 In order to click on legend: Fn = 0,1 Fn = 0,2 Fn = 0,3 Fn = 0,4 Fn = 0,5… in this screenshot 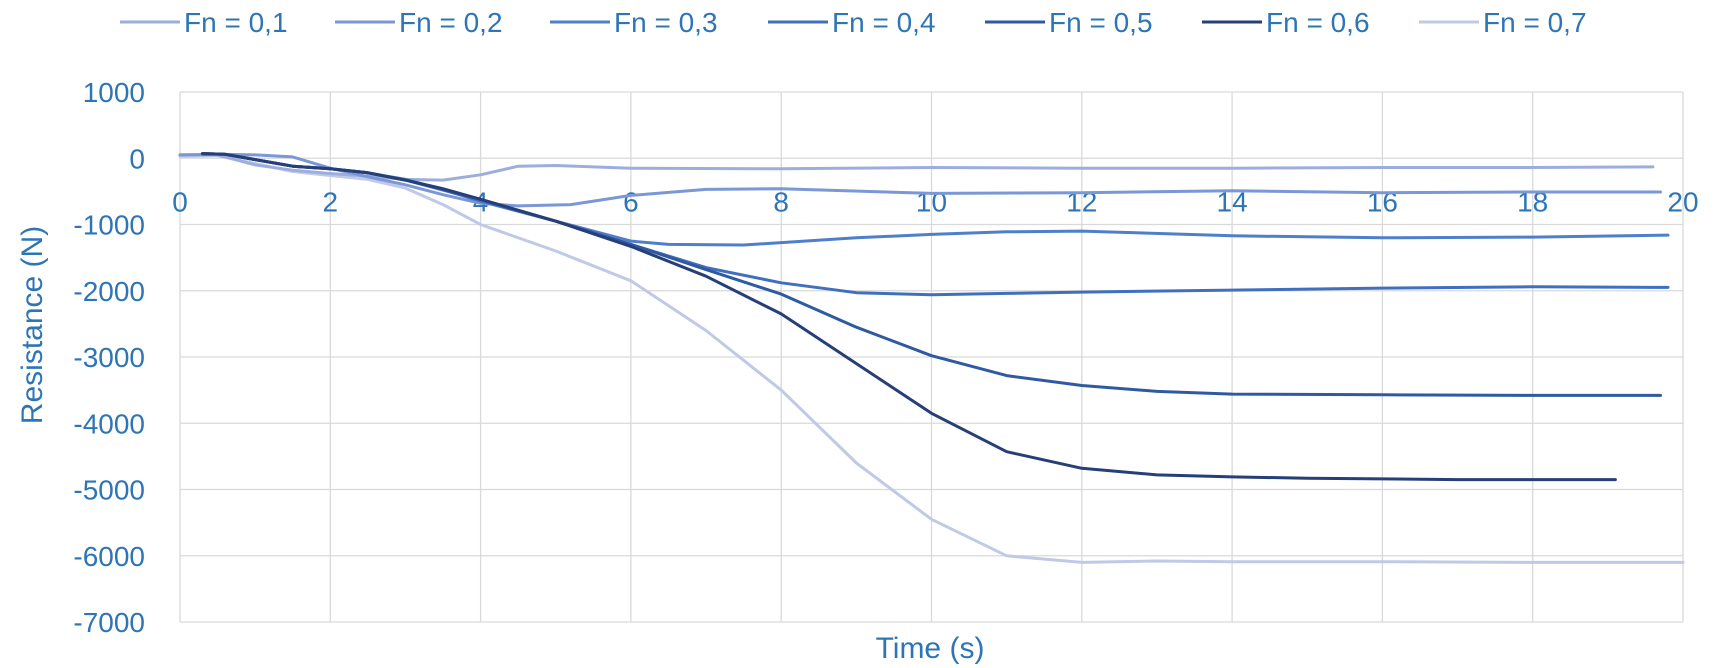, I will do `click(853, 22)`.